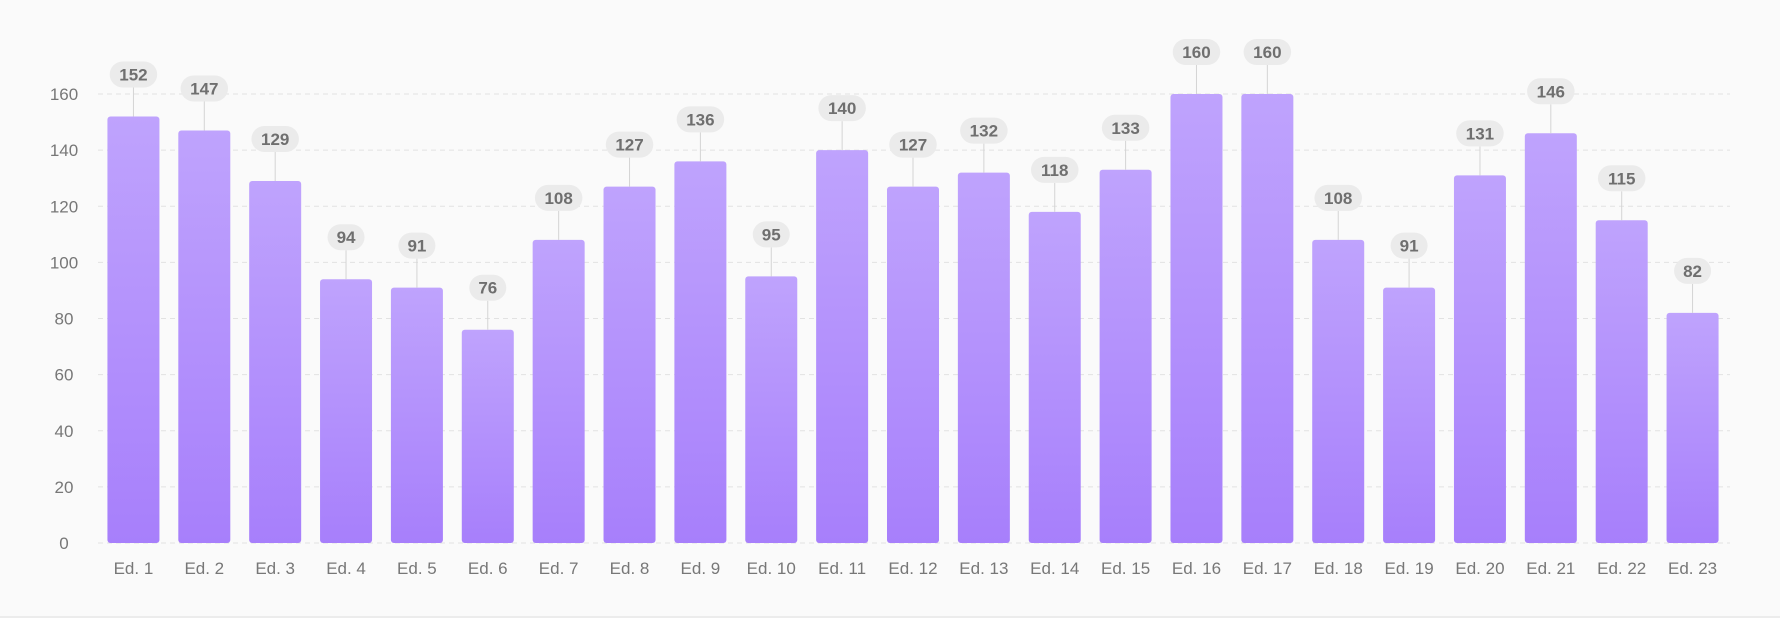 This screenshot has width=1780, height=618. I want to click on x-tick-label: Ed. 17, so click(1267, 568).